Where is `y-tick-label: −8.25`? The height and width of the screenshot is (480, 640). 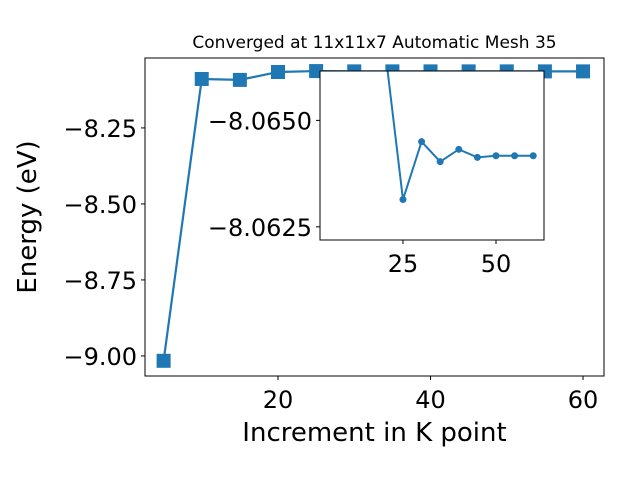 y-tick-label: −8.25 is located at coordinates (100, 129).